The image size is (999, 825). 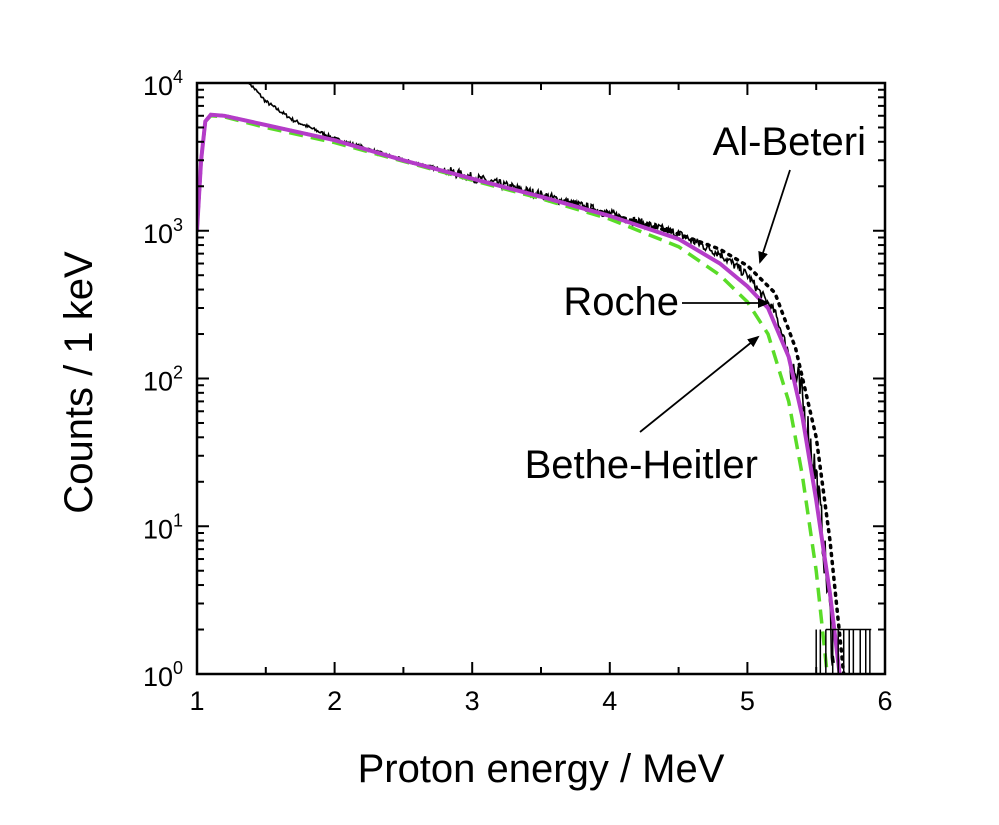 What do you see at coordinates (541, 769) in the screenshot?
I see `x-axis-title: Proton energy / MeV` at bounding box center [541, 769].